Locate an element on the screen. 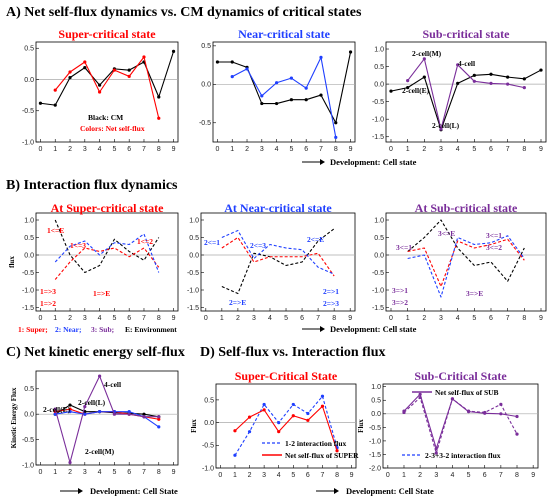 Image resolution: width=550 pixels, height=497 pixels. label-c-2cell-e: 2-cell(E) is located at coordinates (57, 409).